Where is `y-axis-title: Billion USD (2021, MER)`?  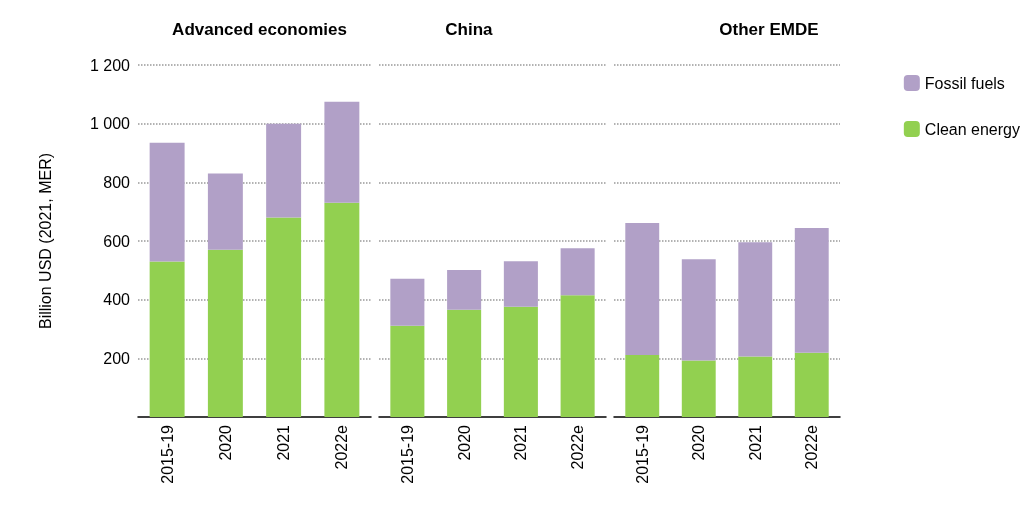
y-axis-title: Billion USD (2021, MER) is located at coordinates (45, 241).